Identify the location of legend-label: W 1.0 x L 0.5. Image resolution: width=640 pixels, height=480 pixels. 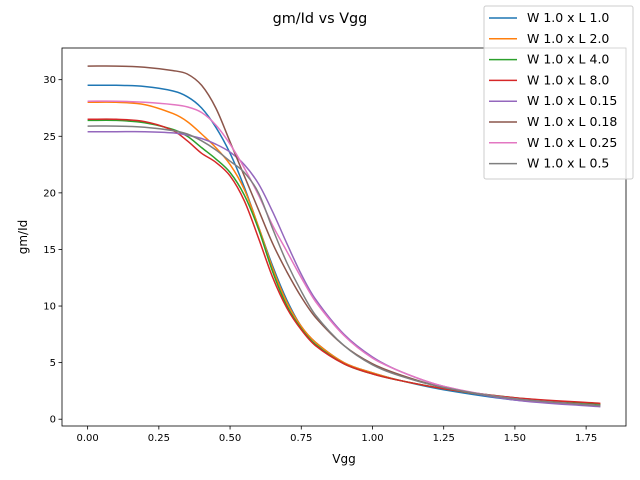
(568, 163).